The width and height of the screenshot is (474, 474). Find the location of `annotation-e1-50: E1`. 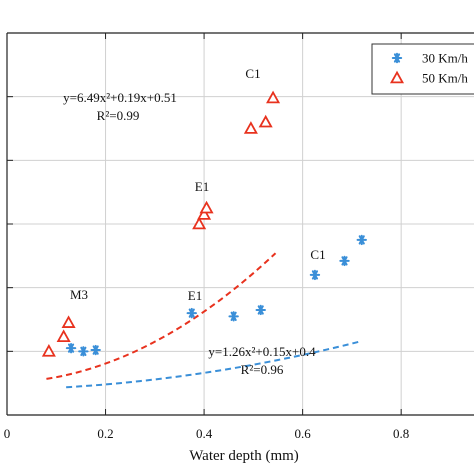

annotation-e1-50: E1 is located at coordinates (202, 186).